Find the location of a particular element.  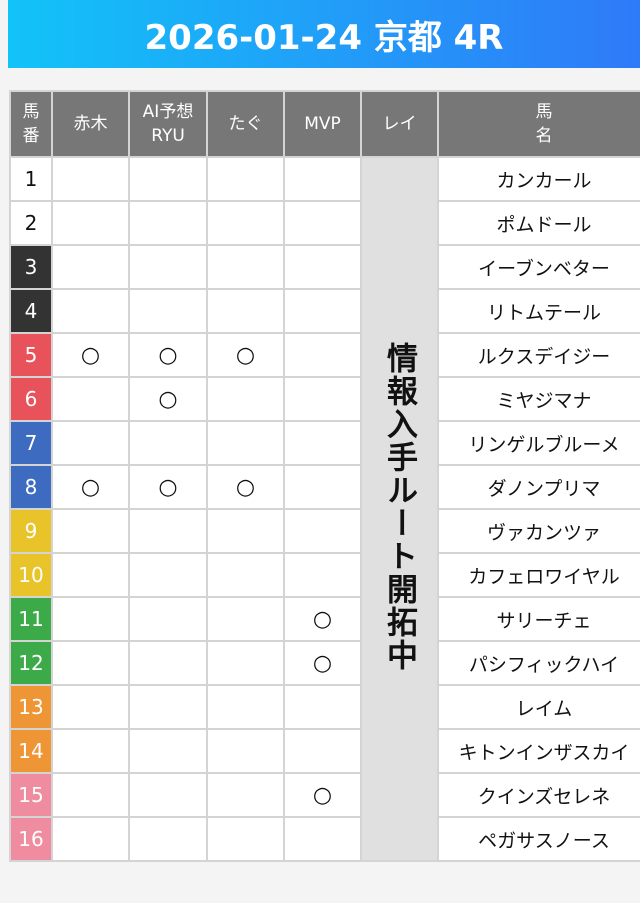

header-horse-name-label: 馬 名 is located at coordinates (544, 124).